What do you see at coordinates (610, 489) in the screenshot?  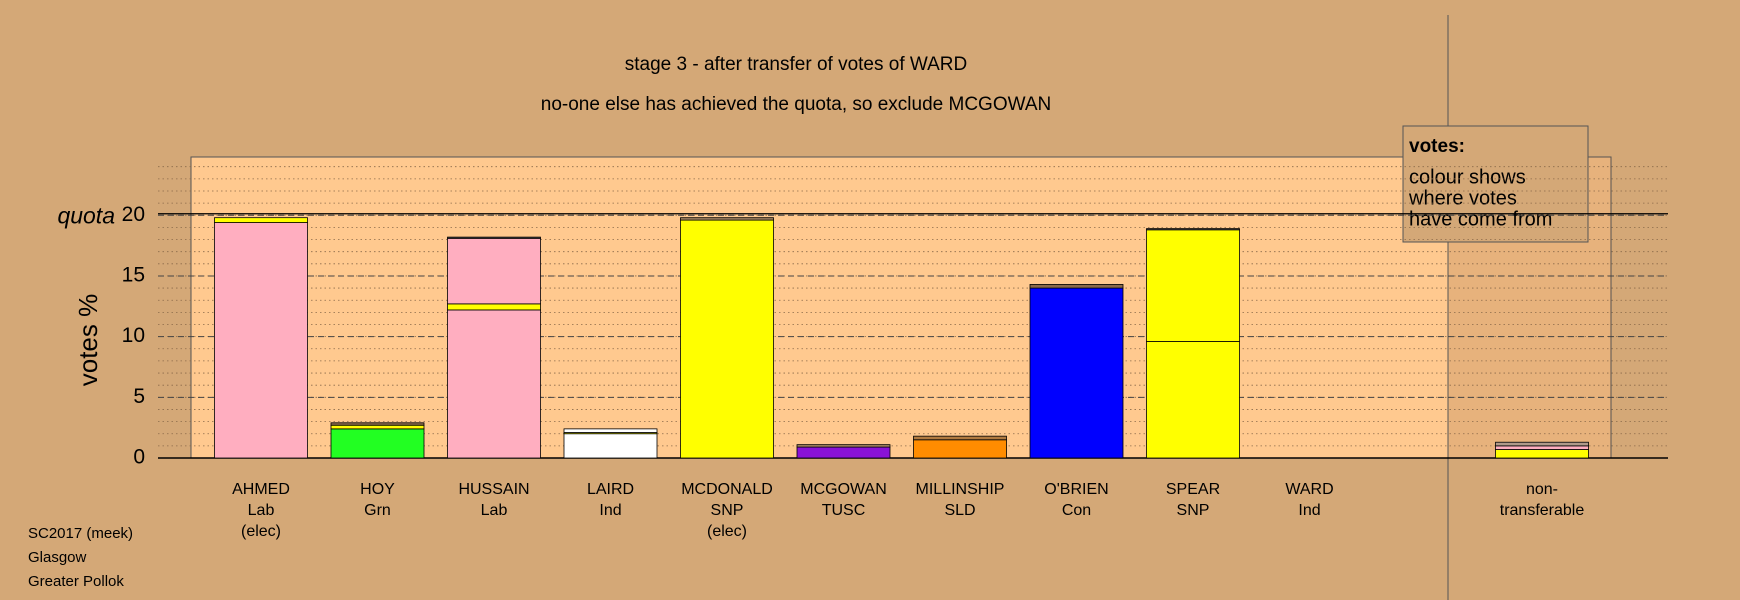 I see `x-tick-label: LAIRD` at bounding box center [610, 489].